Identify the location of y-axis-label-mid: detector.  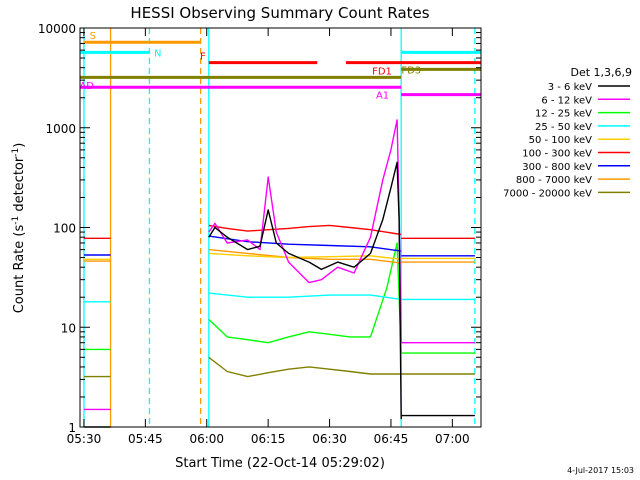
(19, 186).